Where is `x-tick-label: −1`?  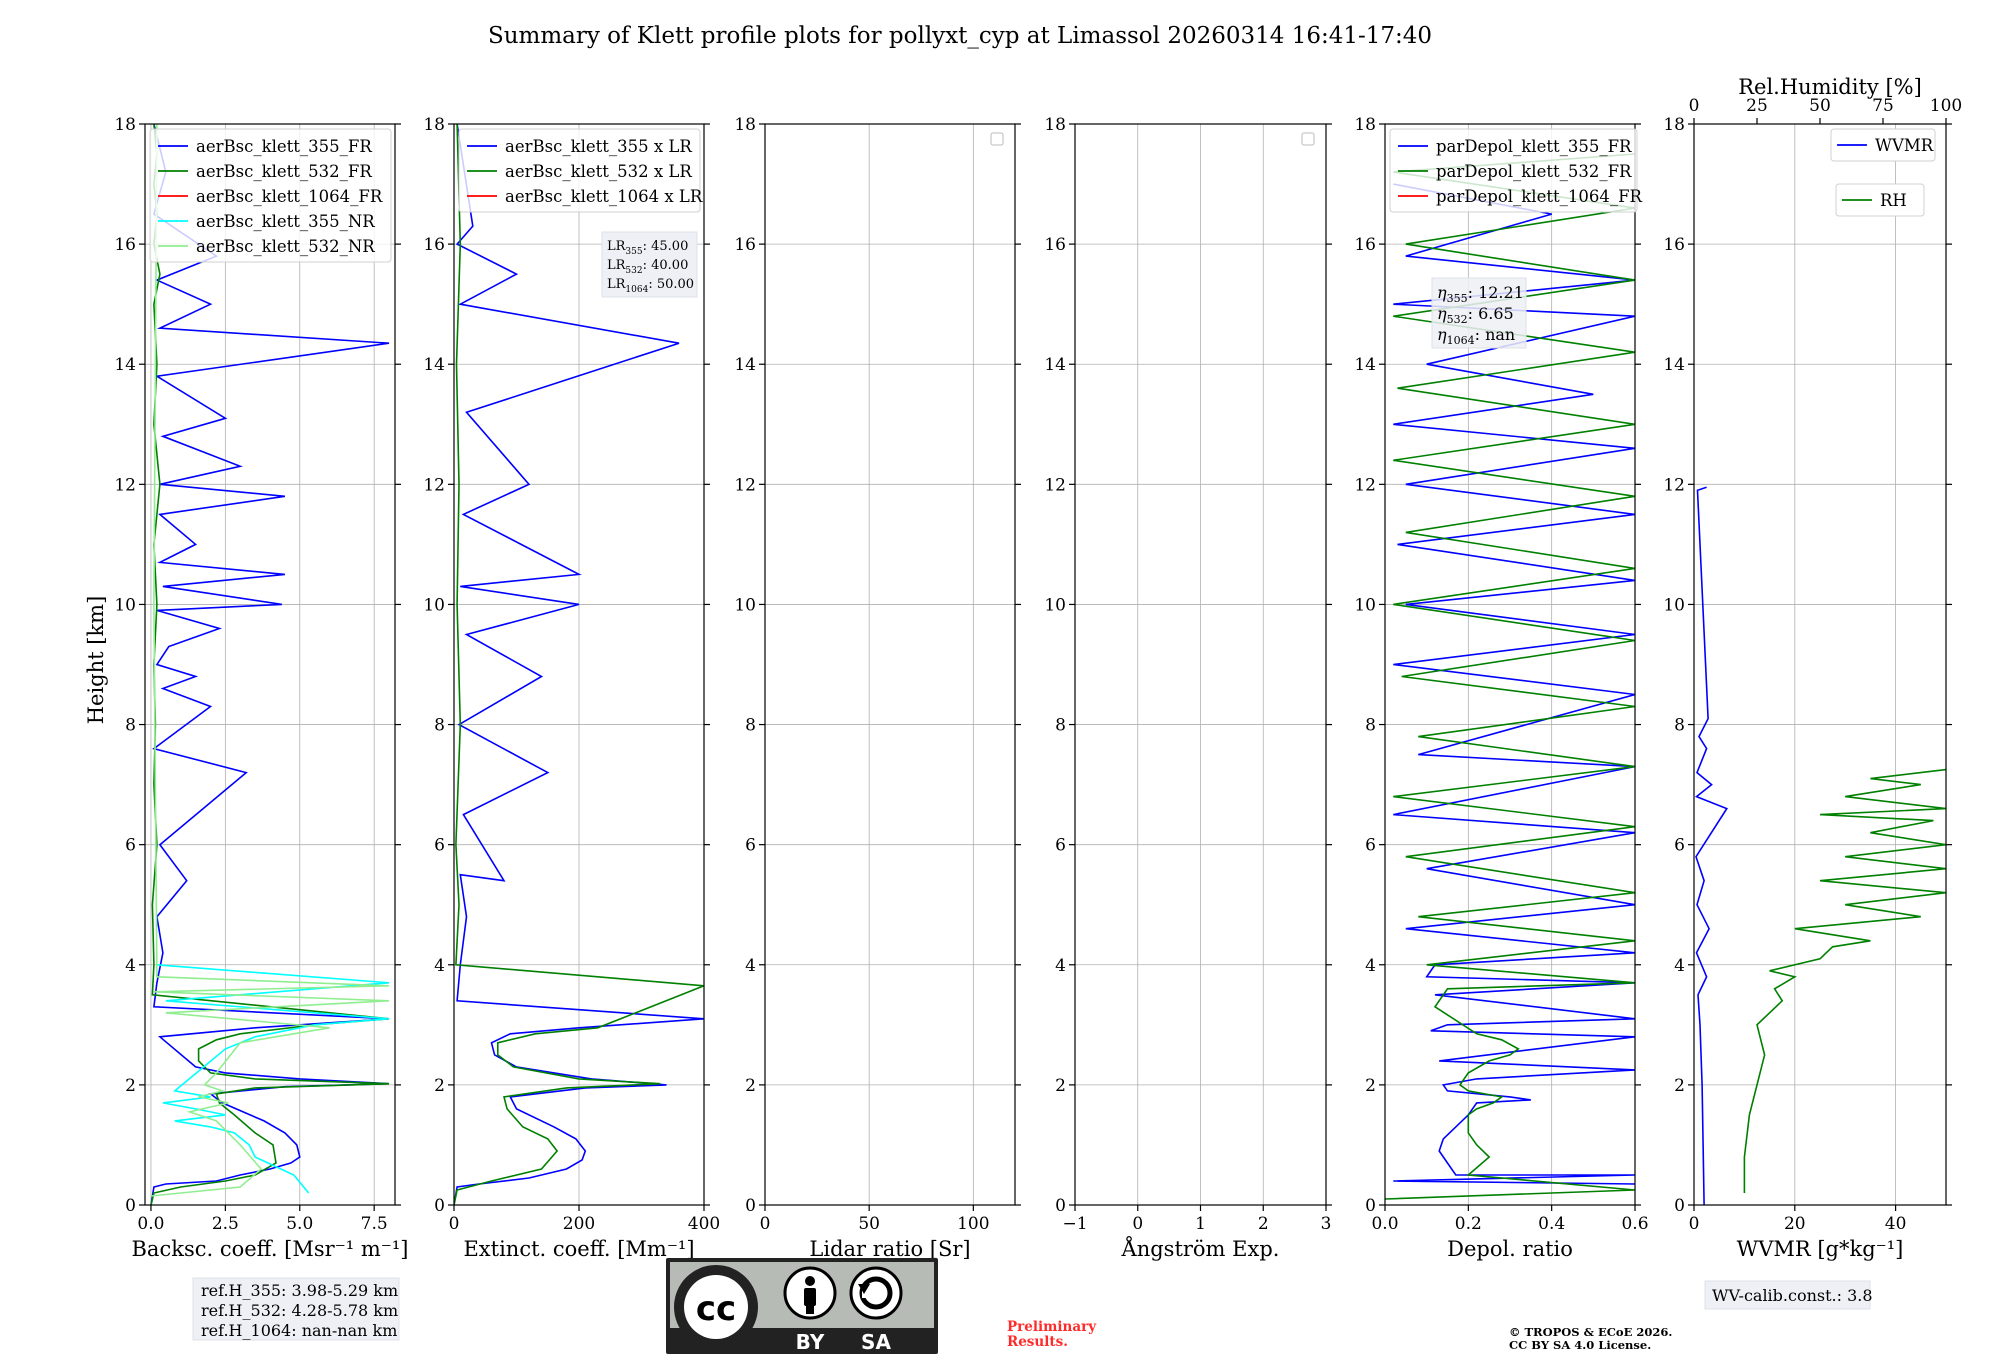
x-tick-label: −1 is located at coordinates (1074, 1224).